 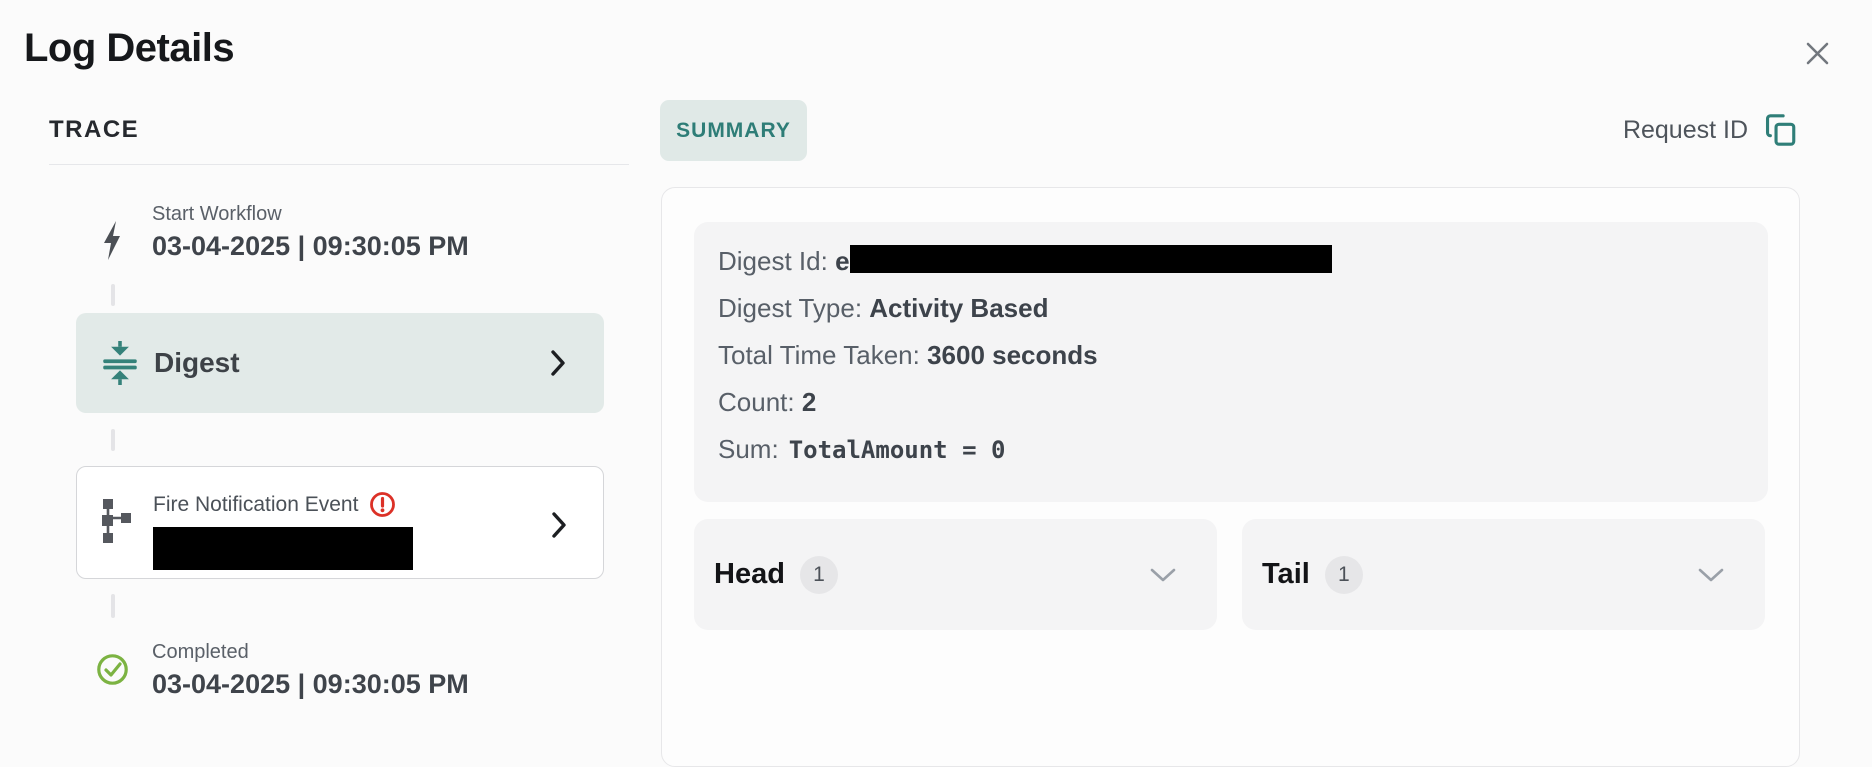 What do you see at coordinates (256, 504) in the screenshot?
I see `step-fire-label: Fire Notification Event` at bounding box center [256, 504].